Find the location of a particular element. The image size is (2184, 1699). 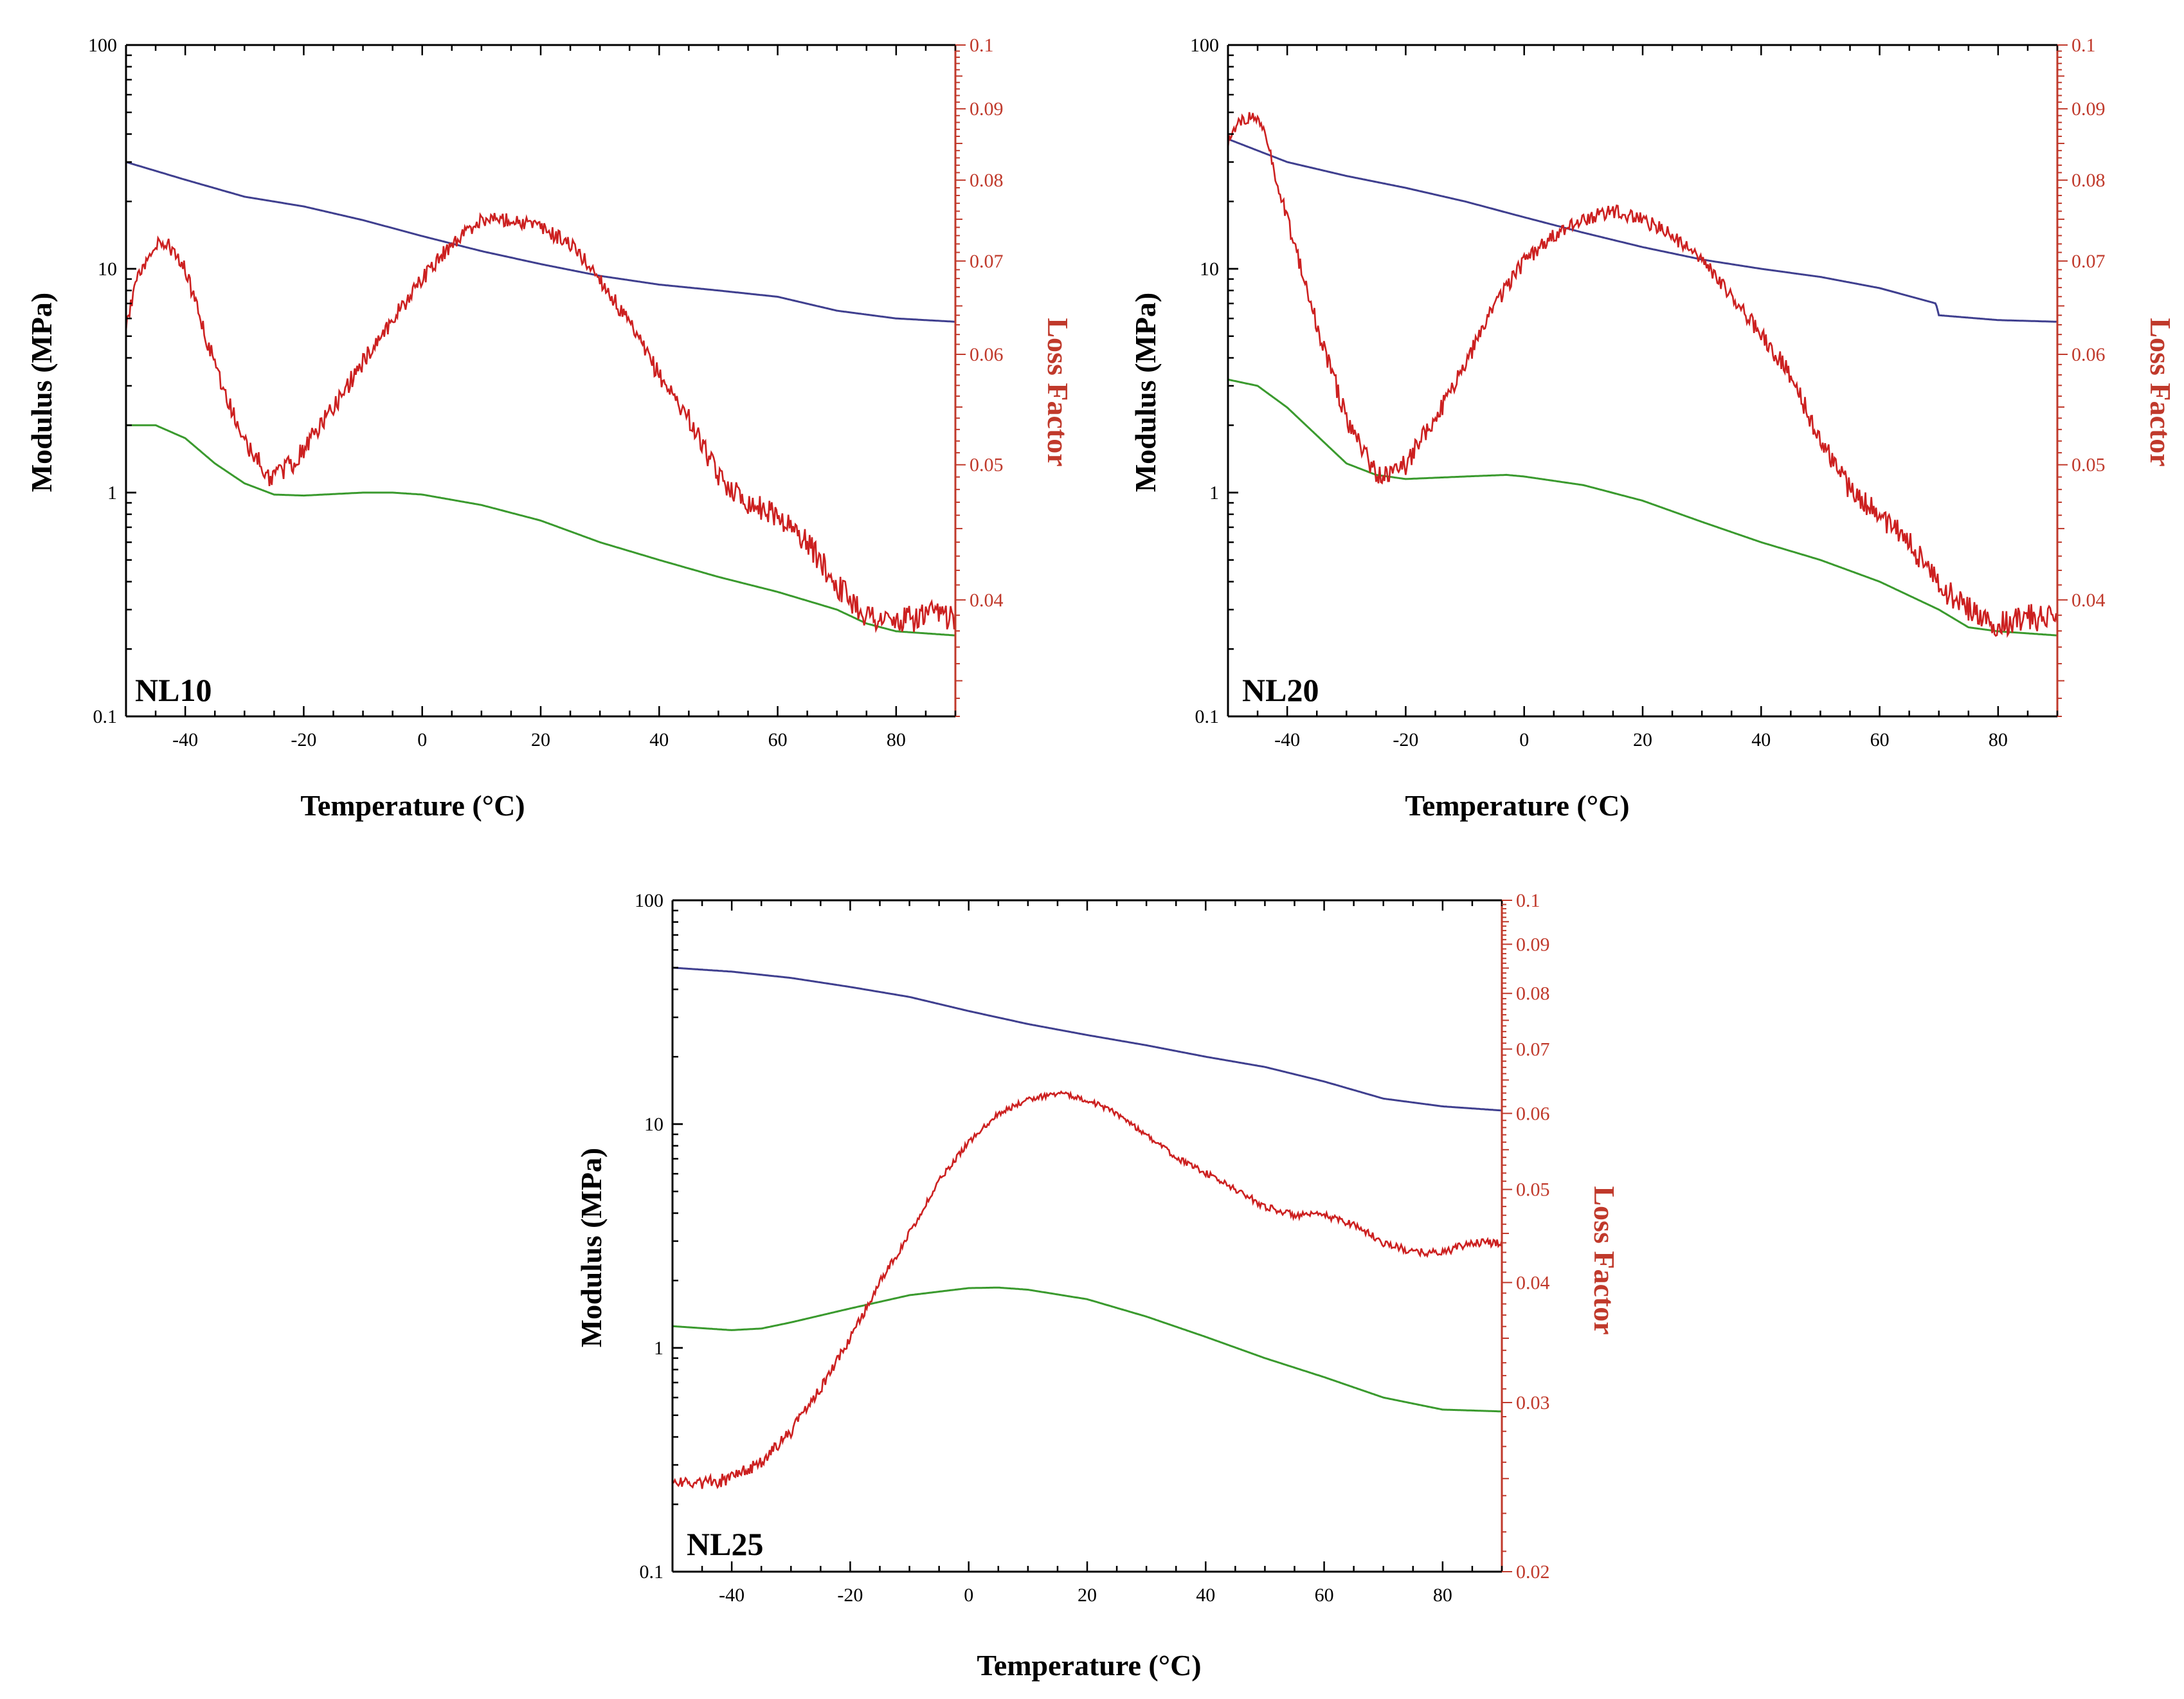

panel-label: NL20 is located at coordinates (1280, 690).